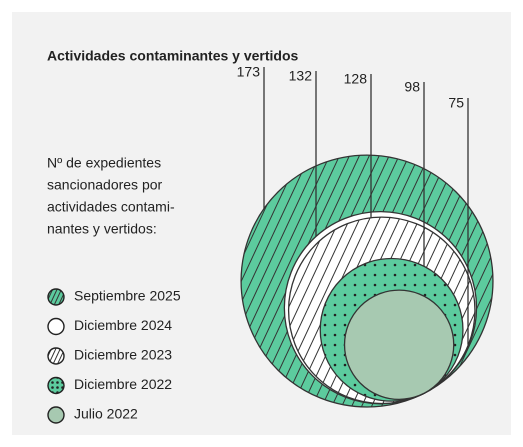 This screenshot has height=447, width=523. I want to click on subtitle-line: actividades contami-, so click(111, 207).